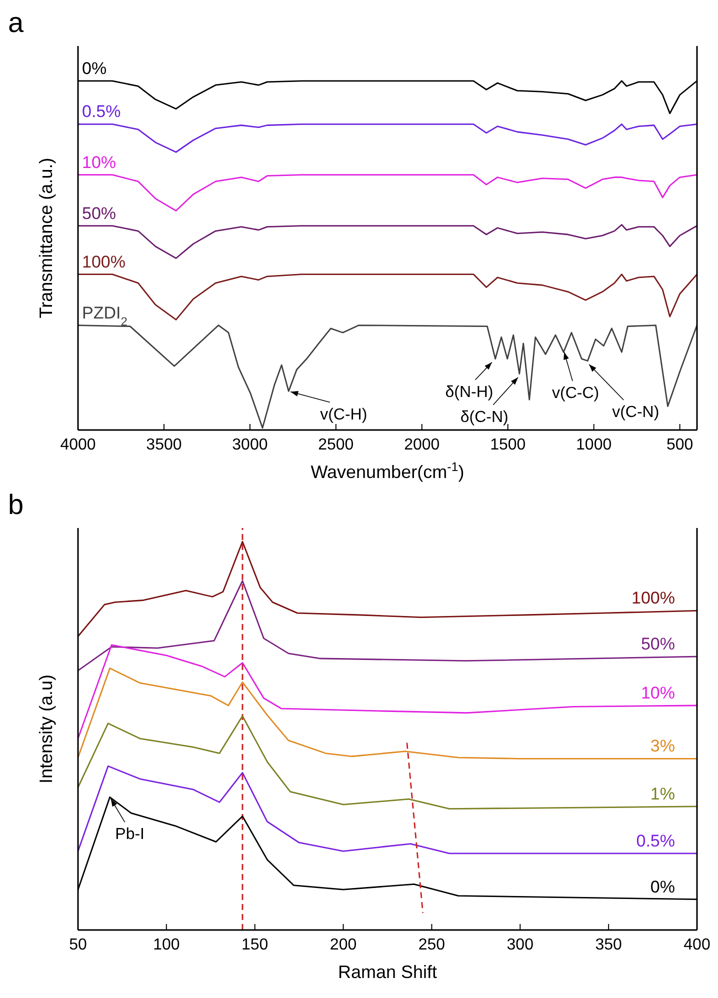 This screenshot has height=998, width=718. I want to click on x-tick-label: 4000, so click(78, 445).